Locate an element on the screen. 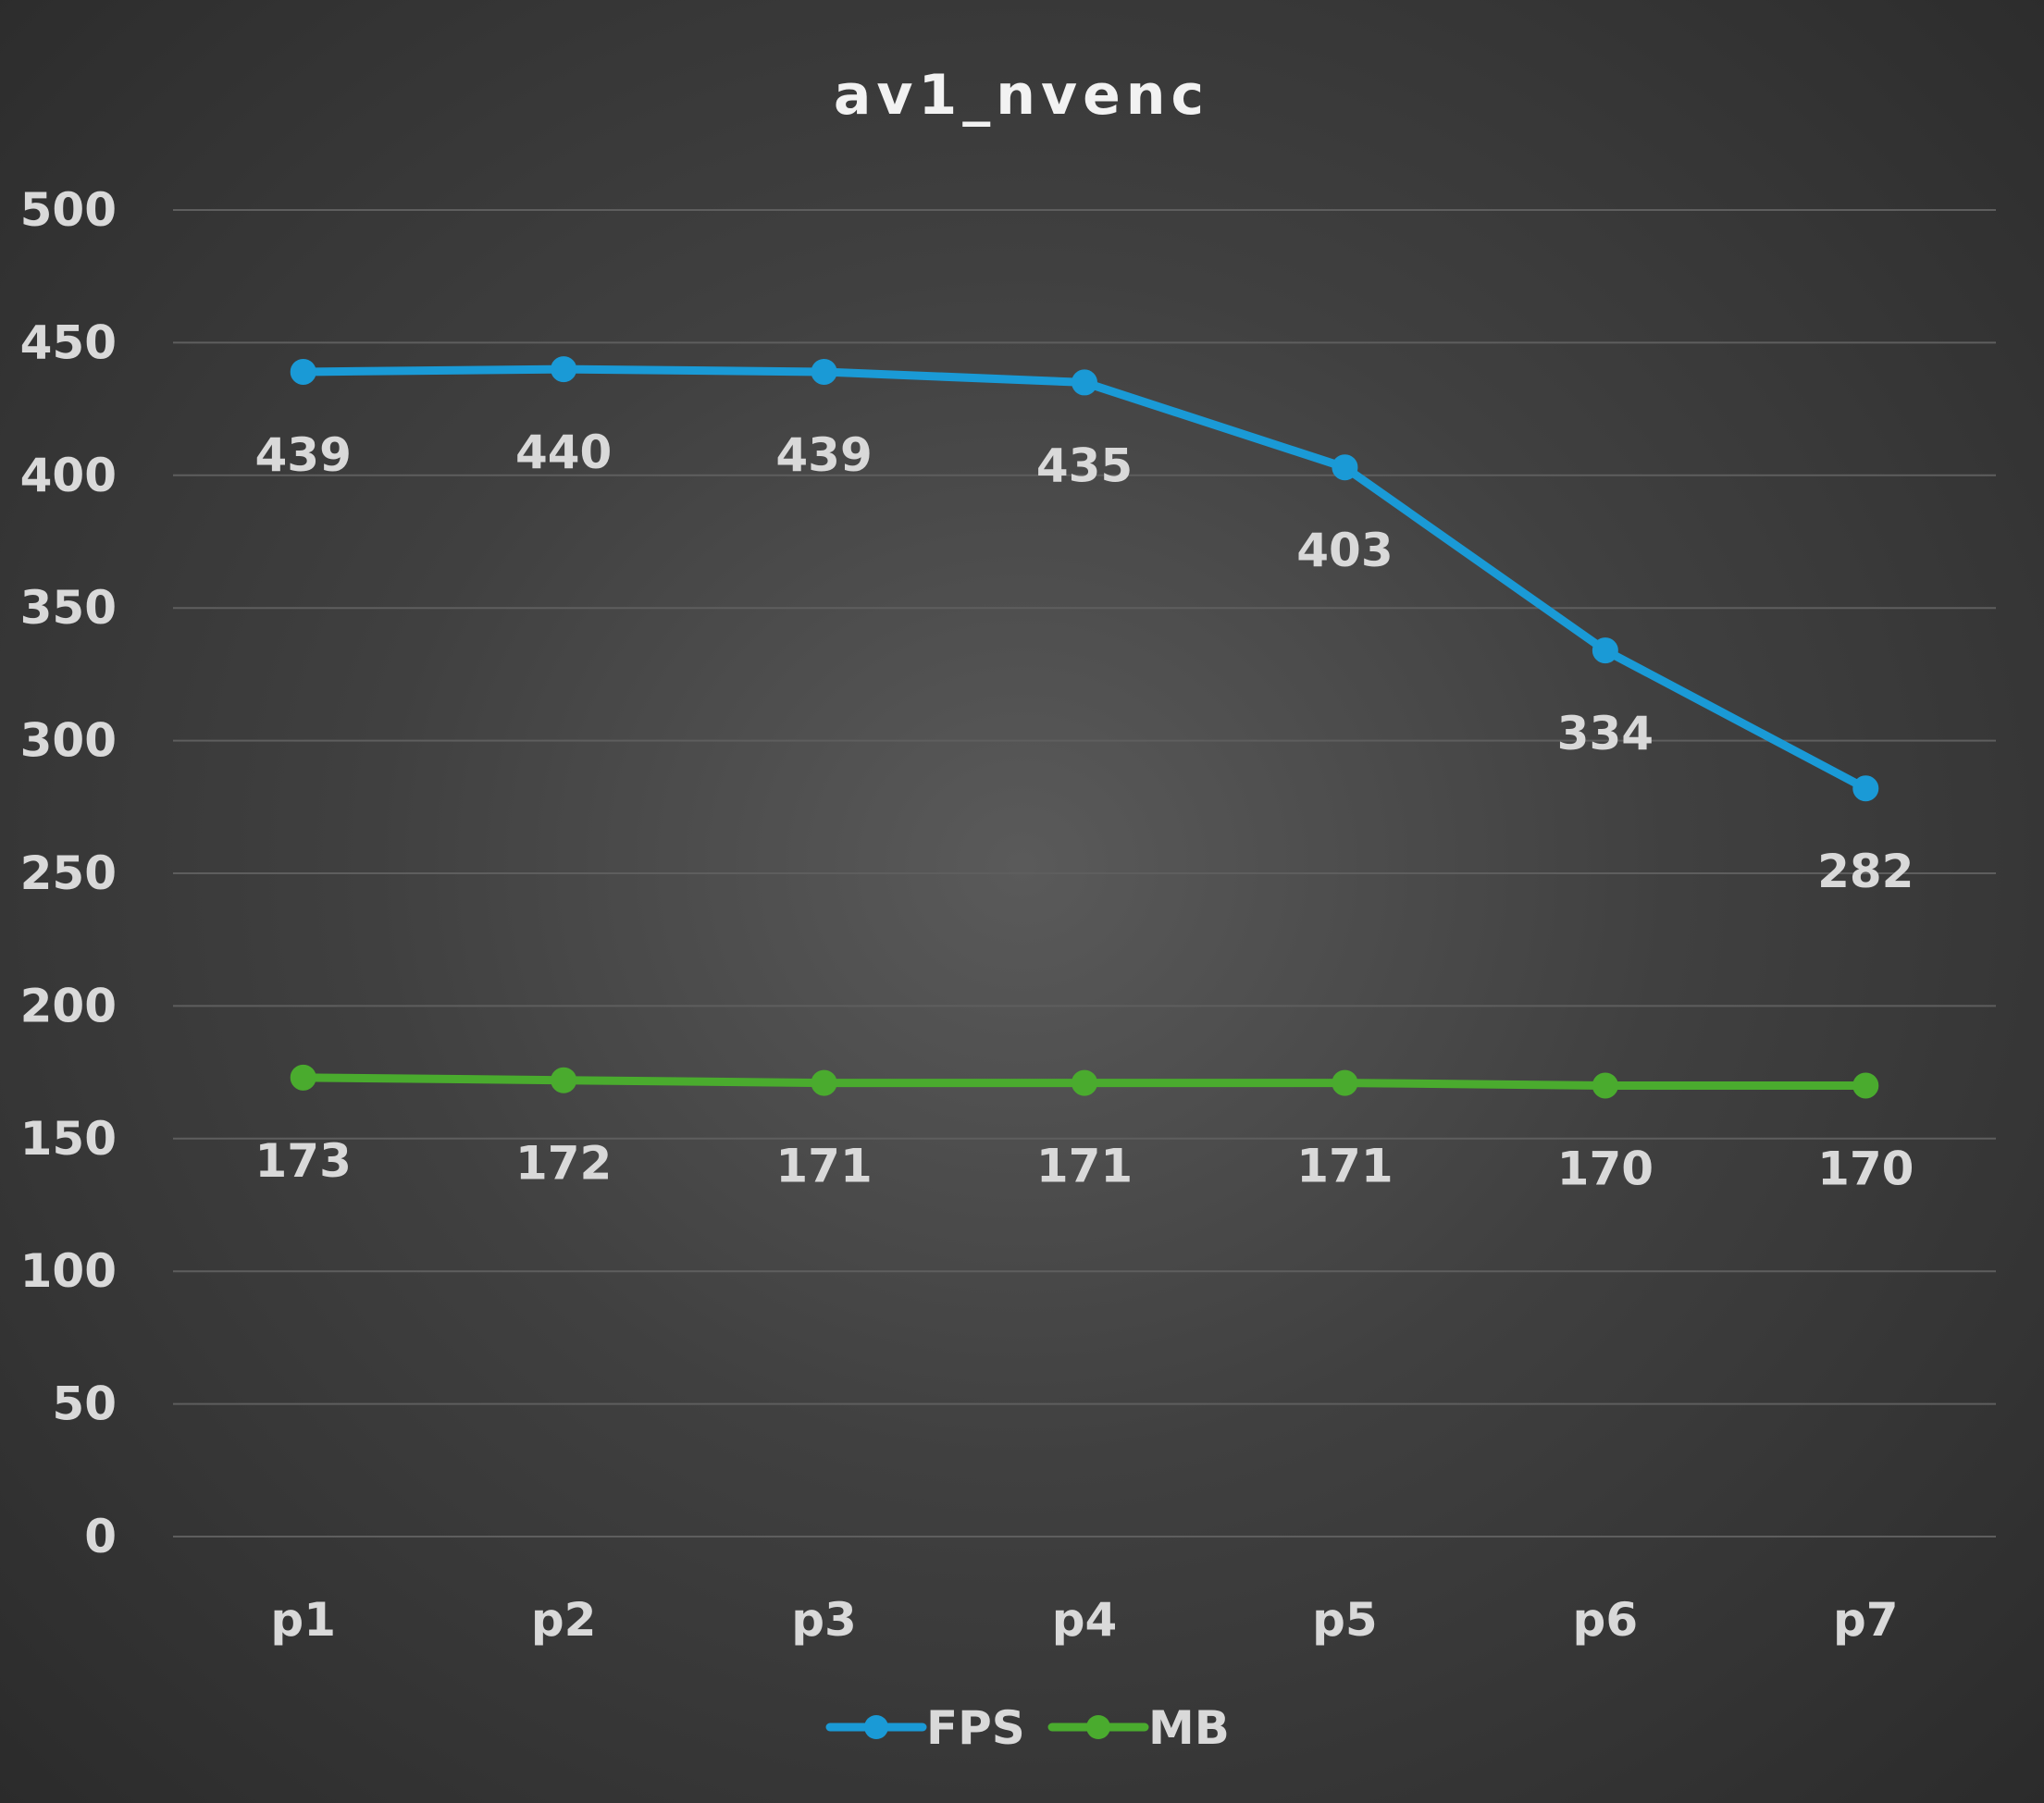 The width and height of the screenshot is (2044, 1803). x-tick-label-p4: p4 is located at coordinates (1085, 1620).